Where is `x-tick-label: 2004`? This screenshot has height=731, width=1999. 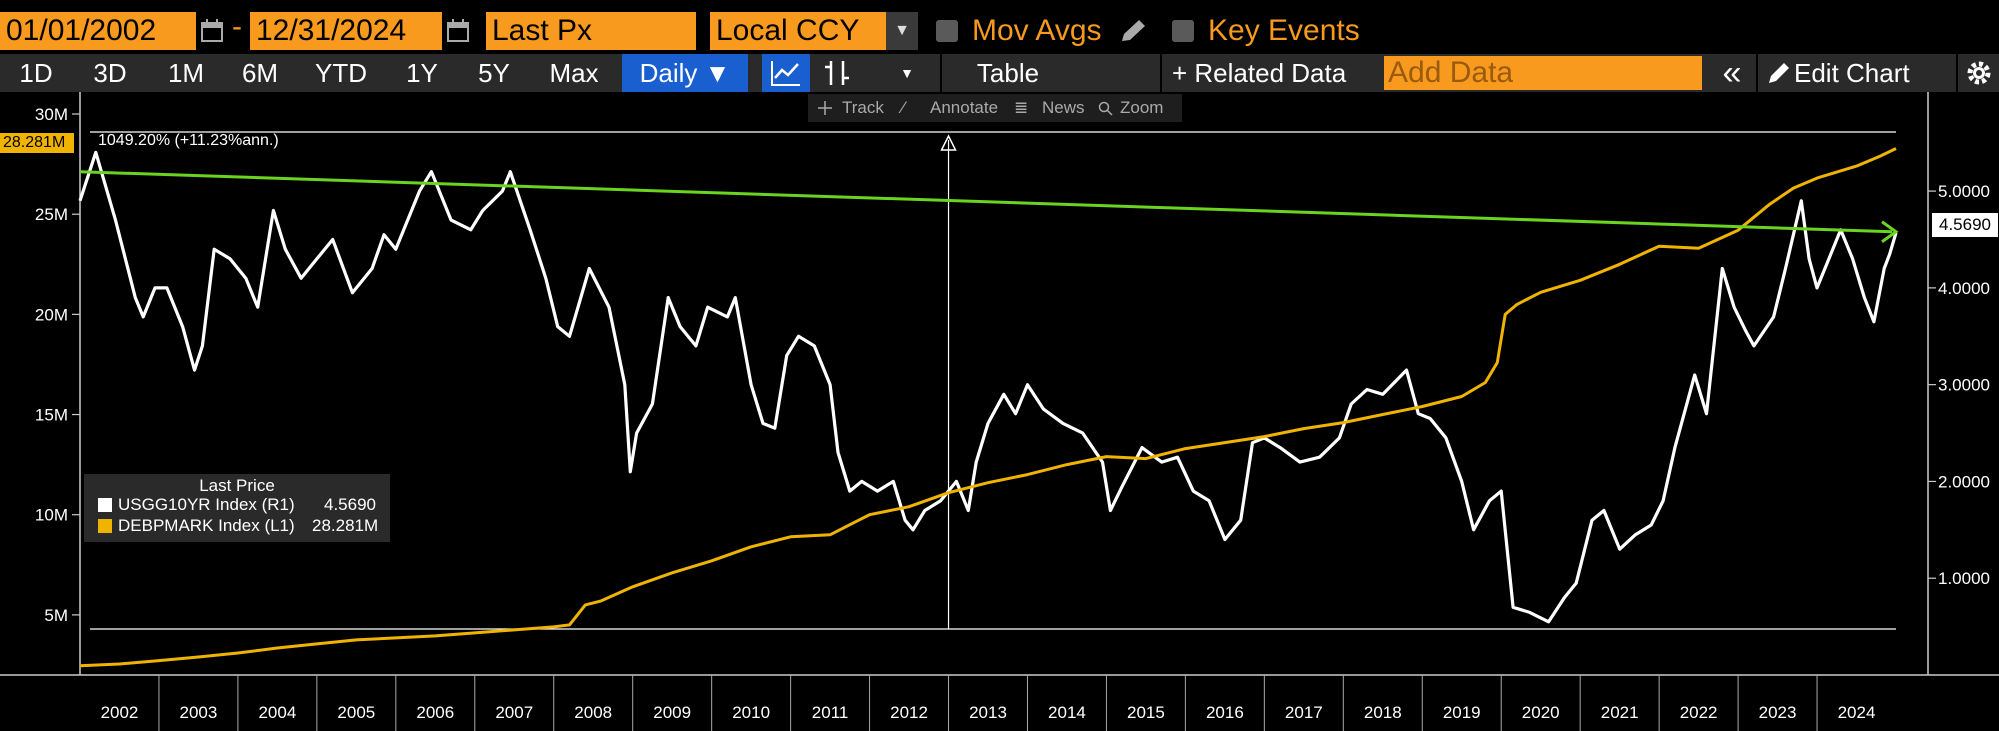
x-tick-label: 2004 is located at coordinates (277, 712).